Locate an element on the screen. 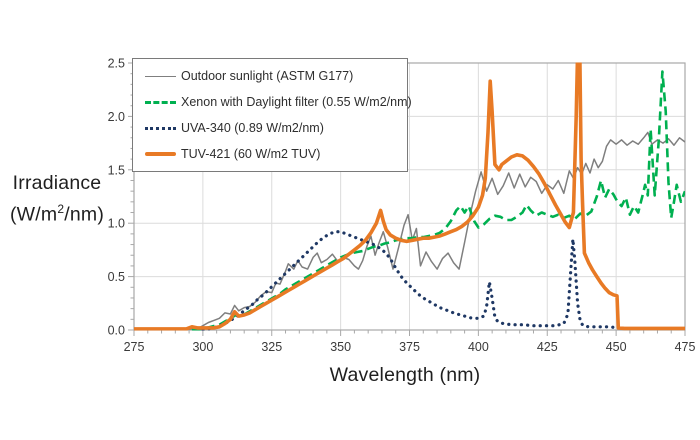 The image size is (700, 440). x-axis-title: Wavelength (nm) is located at coordinates (405, 375).